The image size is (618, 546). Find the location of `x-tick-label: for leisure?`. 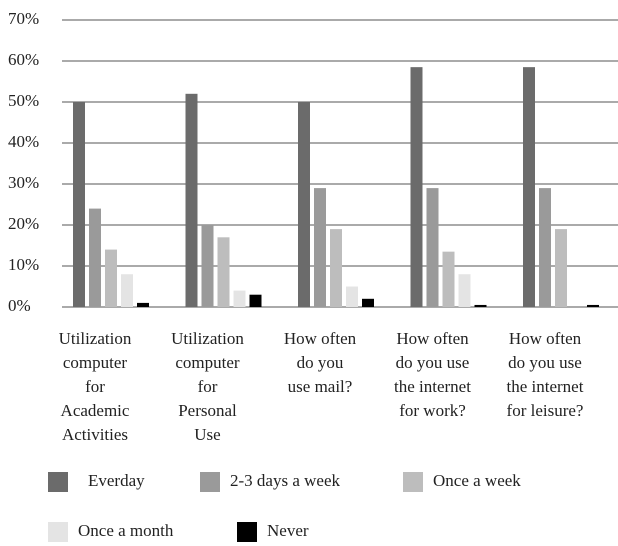

x-tick-label: for leisure? is located at coordinates (545, 410).